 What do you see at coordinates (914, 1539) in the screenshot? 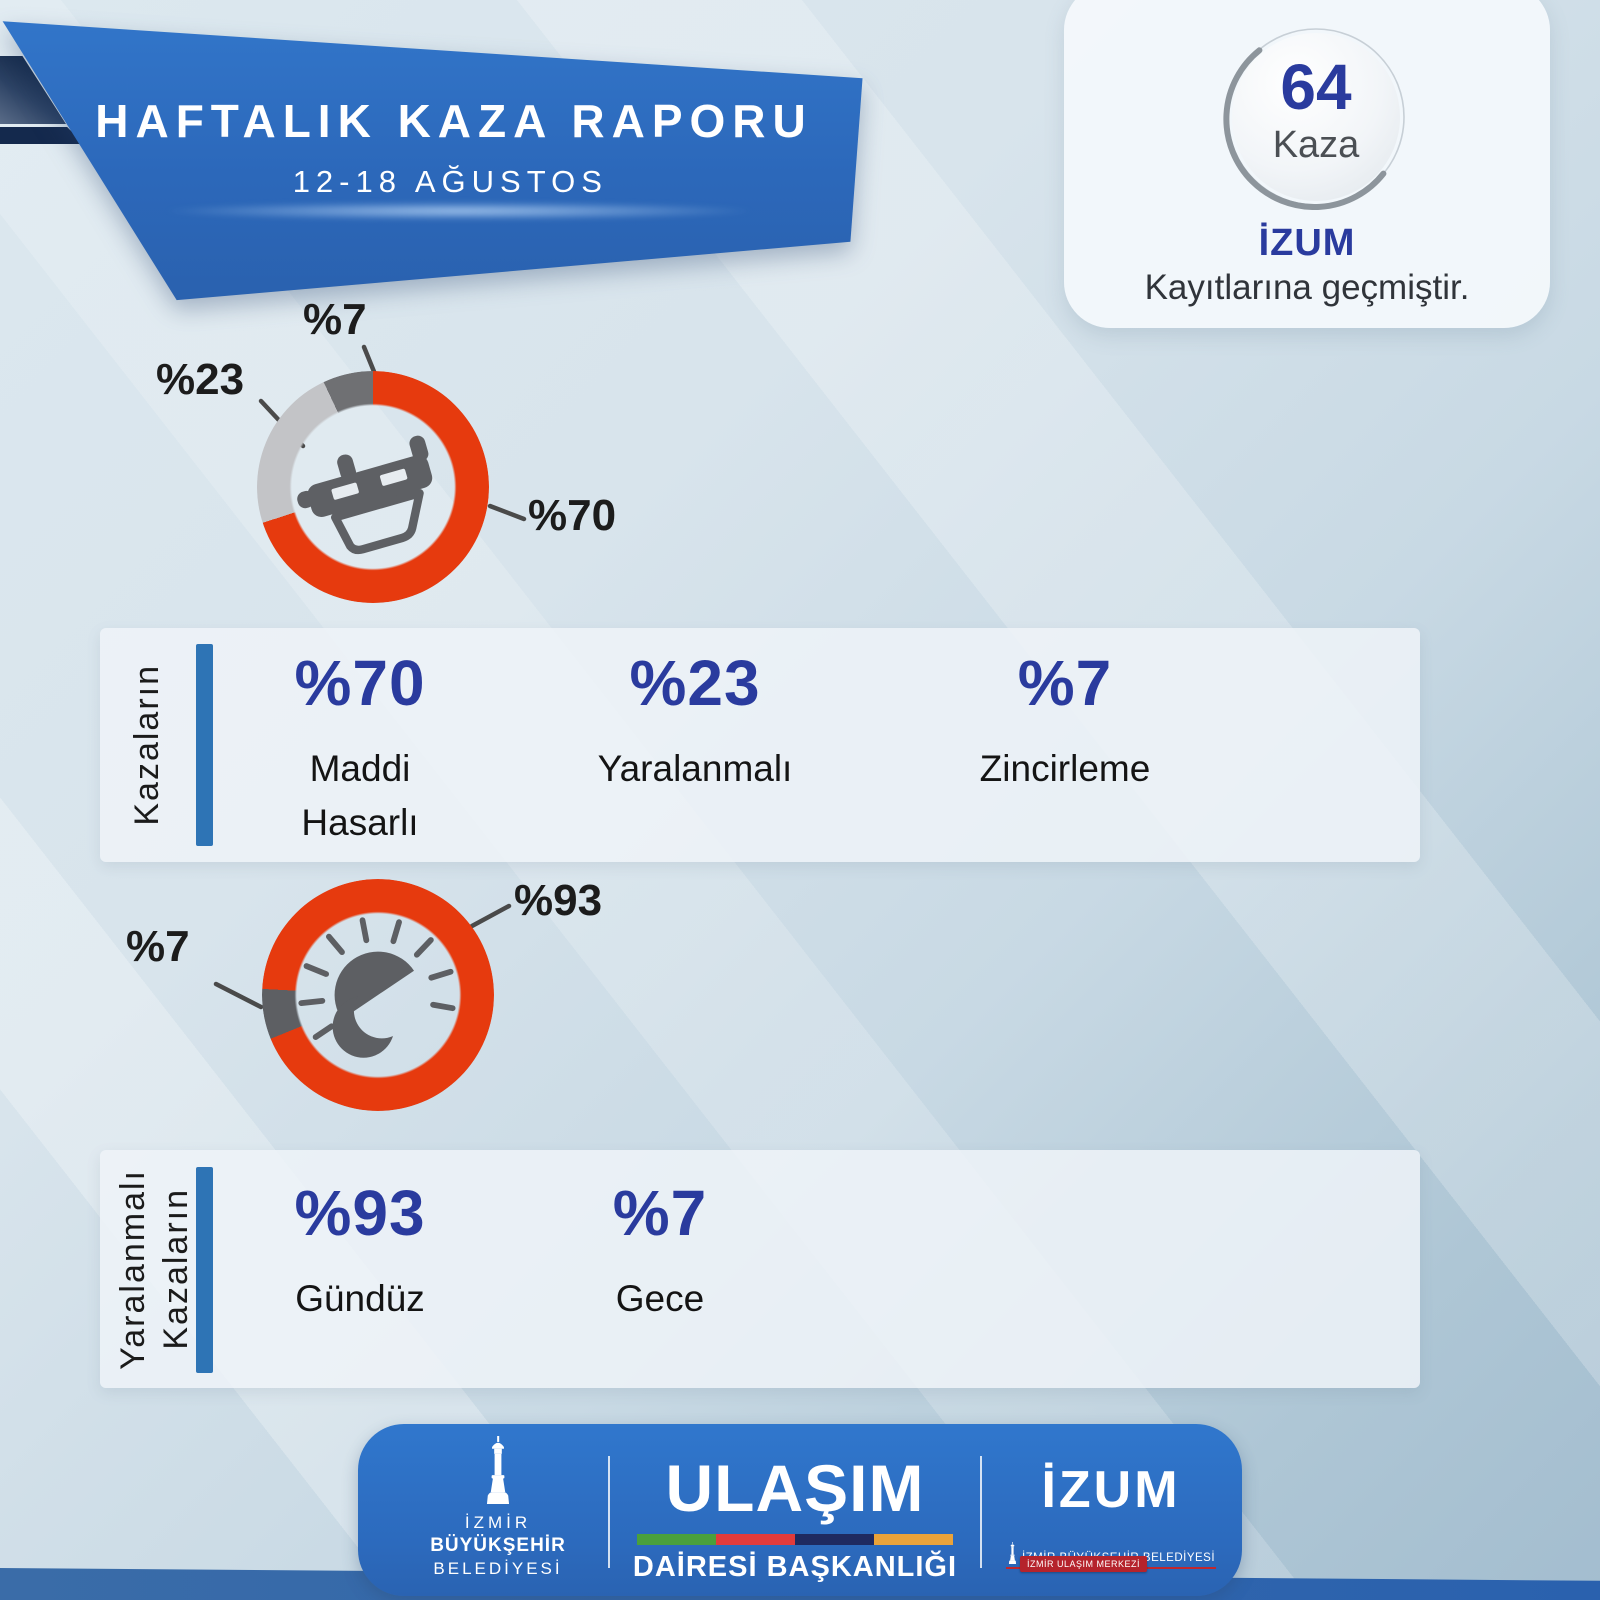
I see `bar-segment-gold` at bounding box center [914, 1539].